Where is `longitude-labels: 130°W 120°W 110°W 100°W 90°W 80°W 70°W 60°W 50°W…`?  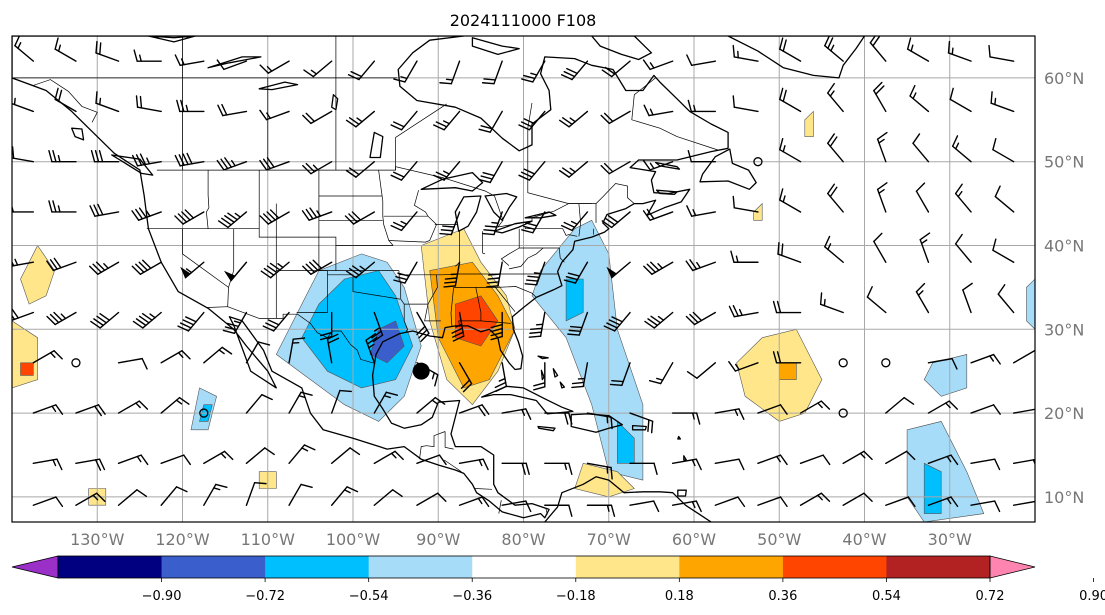
longitude-labels: 130°W 120°W 110°W 100°W 90°W 80°W 70°W 60°W 50°W… is located at coordinates (521, 539).